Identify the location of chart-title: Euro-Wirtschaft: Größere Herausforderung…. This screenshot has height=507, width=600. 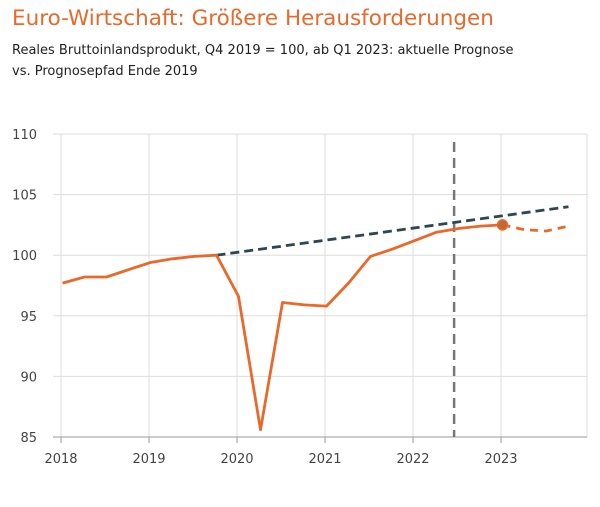
(253, 18).